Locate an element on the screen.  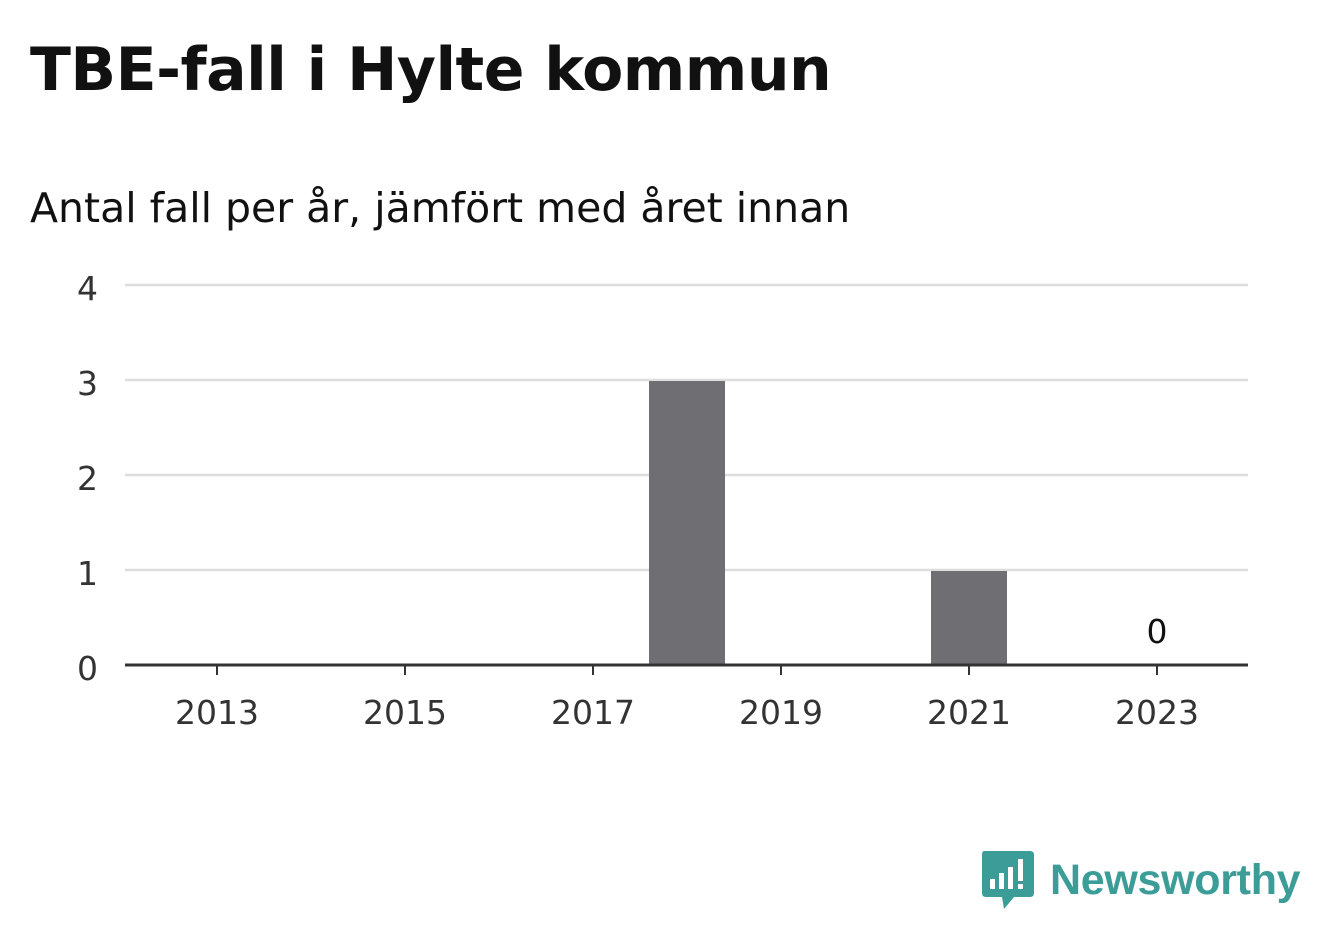
y-tick-label: 1 is located at coordinates (87, 573).